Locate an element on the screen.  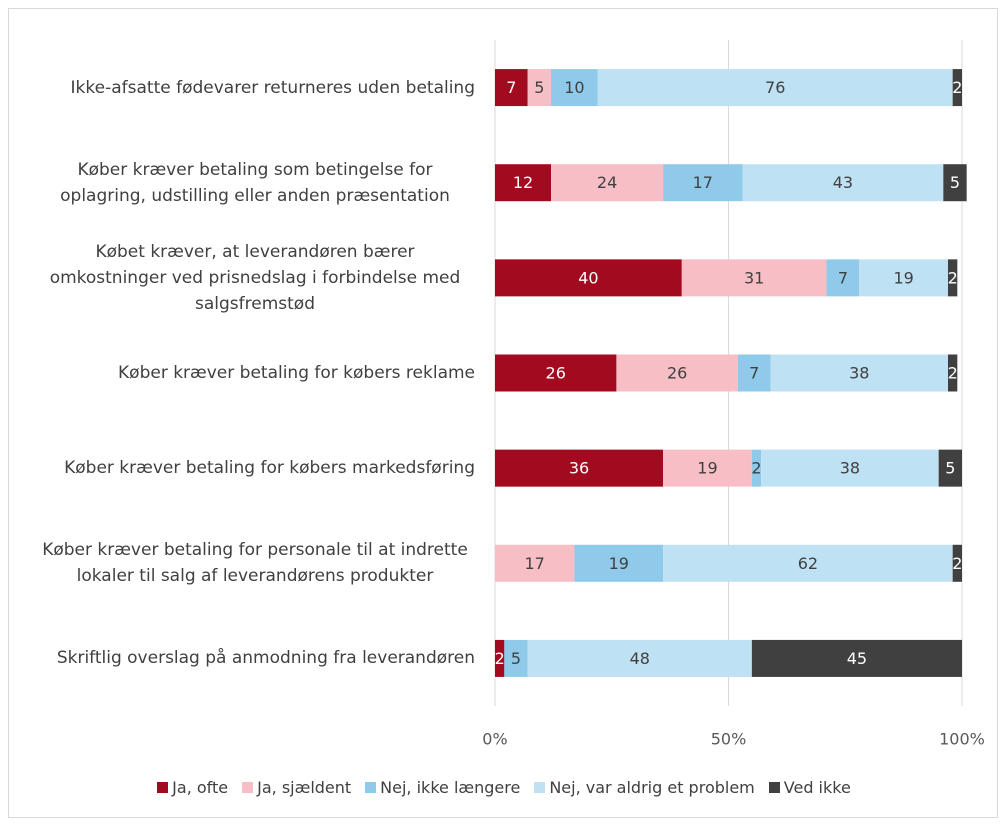
data-label: 43 is located at coordinates (843, 182).